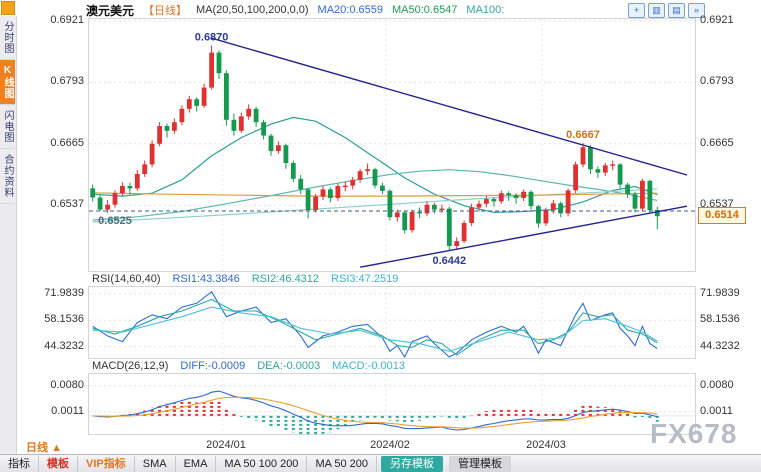 The width and height of the screenshot is (761, 472). I want to click on sidebar: 分时图 K线图 闪电图 合约资料, so click(8, 235).